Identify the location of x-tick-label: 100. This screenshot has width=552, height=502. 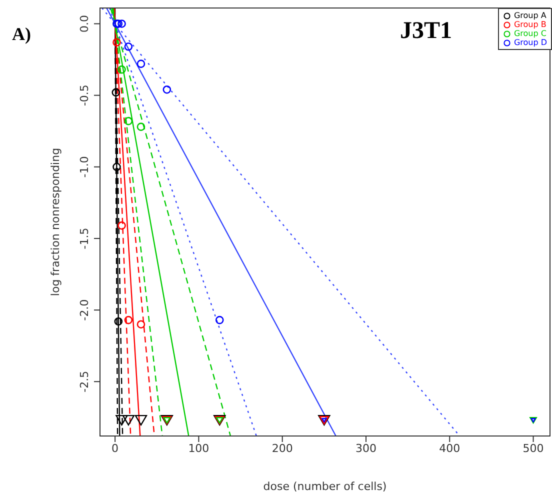
(199, 448).